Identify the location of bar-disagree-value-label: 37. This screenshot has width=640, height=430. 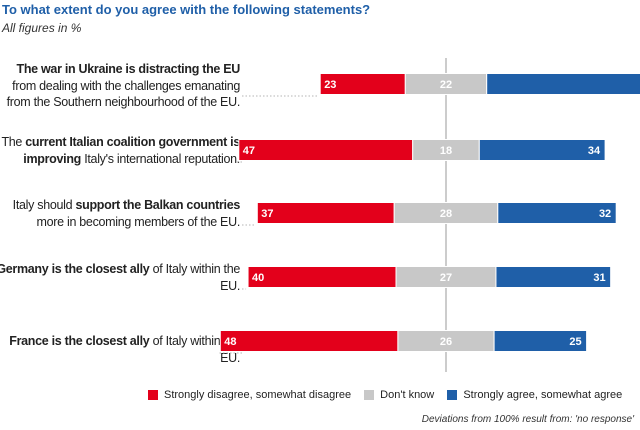
(267, 214).